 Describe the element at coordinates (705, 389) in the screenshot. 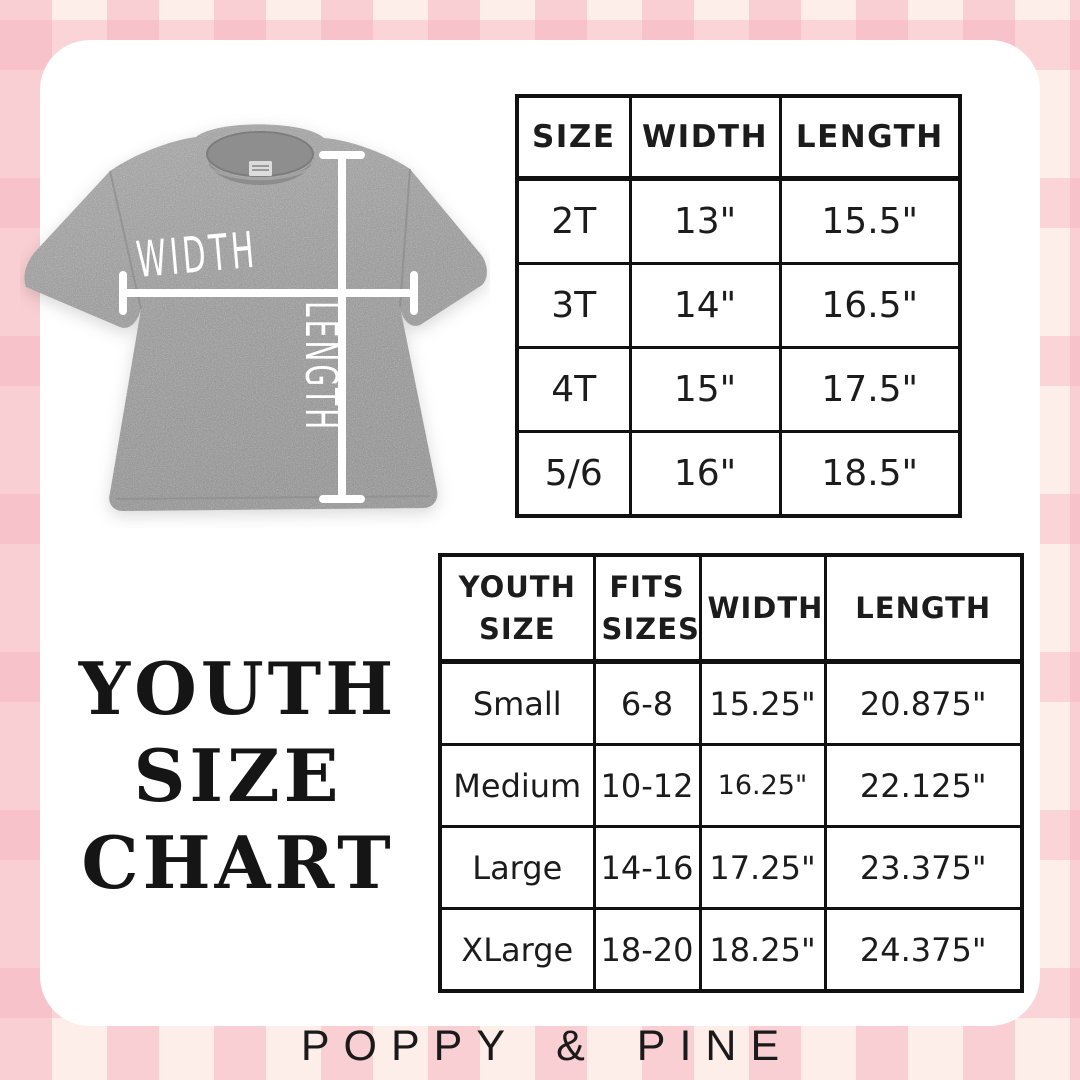

I see `table-cell: 15"` at that location.